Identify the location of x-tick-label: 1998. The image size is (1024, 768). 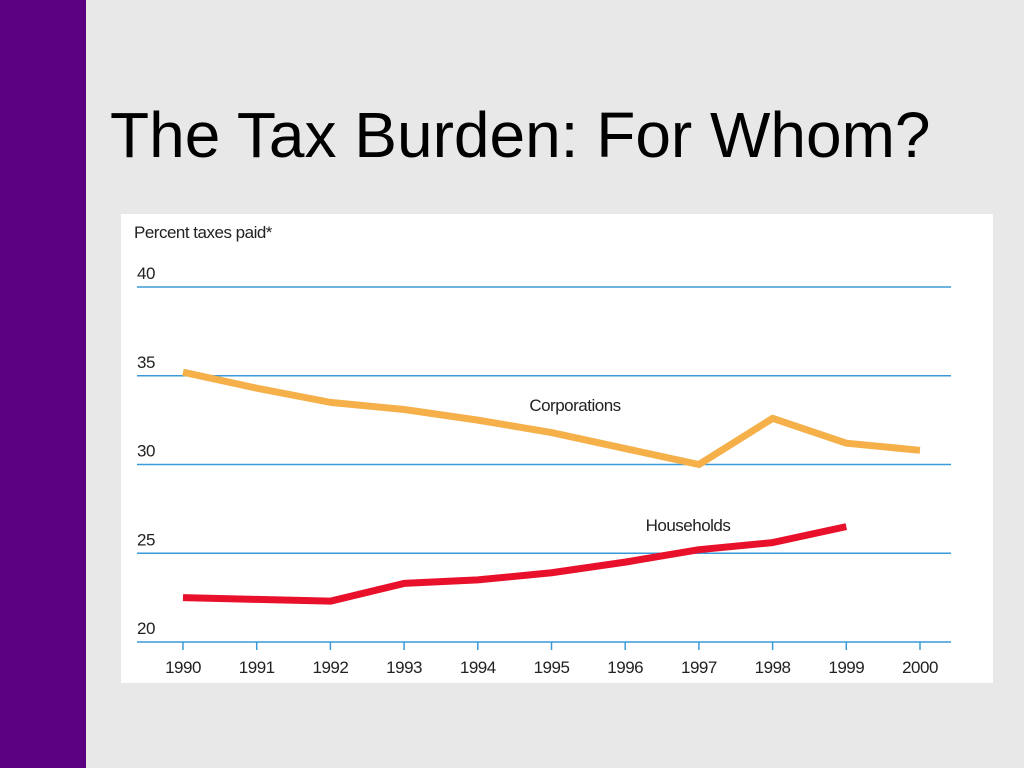
(773, 667).